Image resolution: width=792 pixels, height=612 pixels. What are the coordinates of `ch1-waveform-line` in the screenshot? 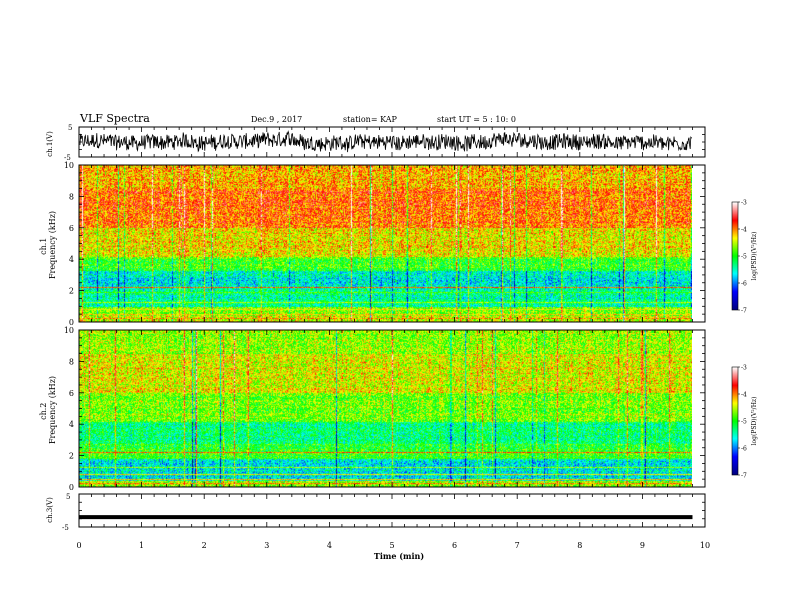 It's located at (386, 141).